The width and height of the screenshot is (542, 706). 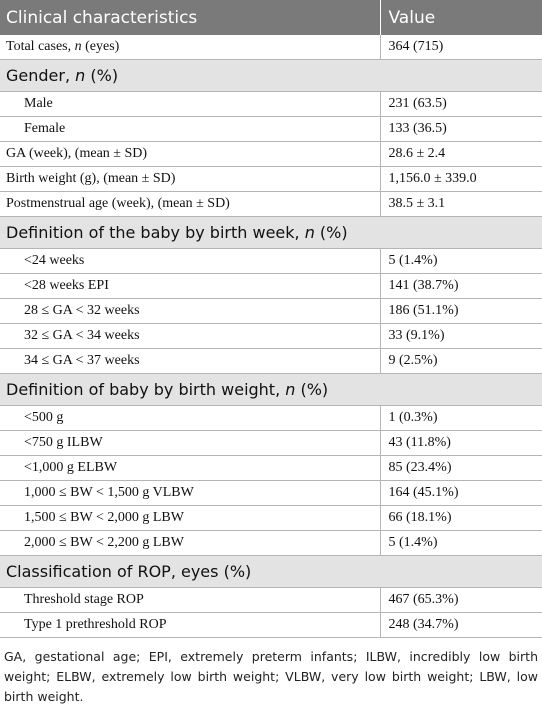 I want to click on row: Threshold stage ROP 467 (65.3%), so click(x=271, y=600).